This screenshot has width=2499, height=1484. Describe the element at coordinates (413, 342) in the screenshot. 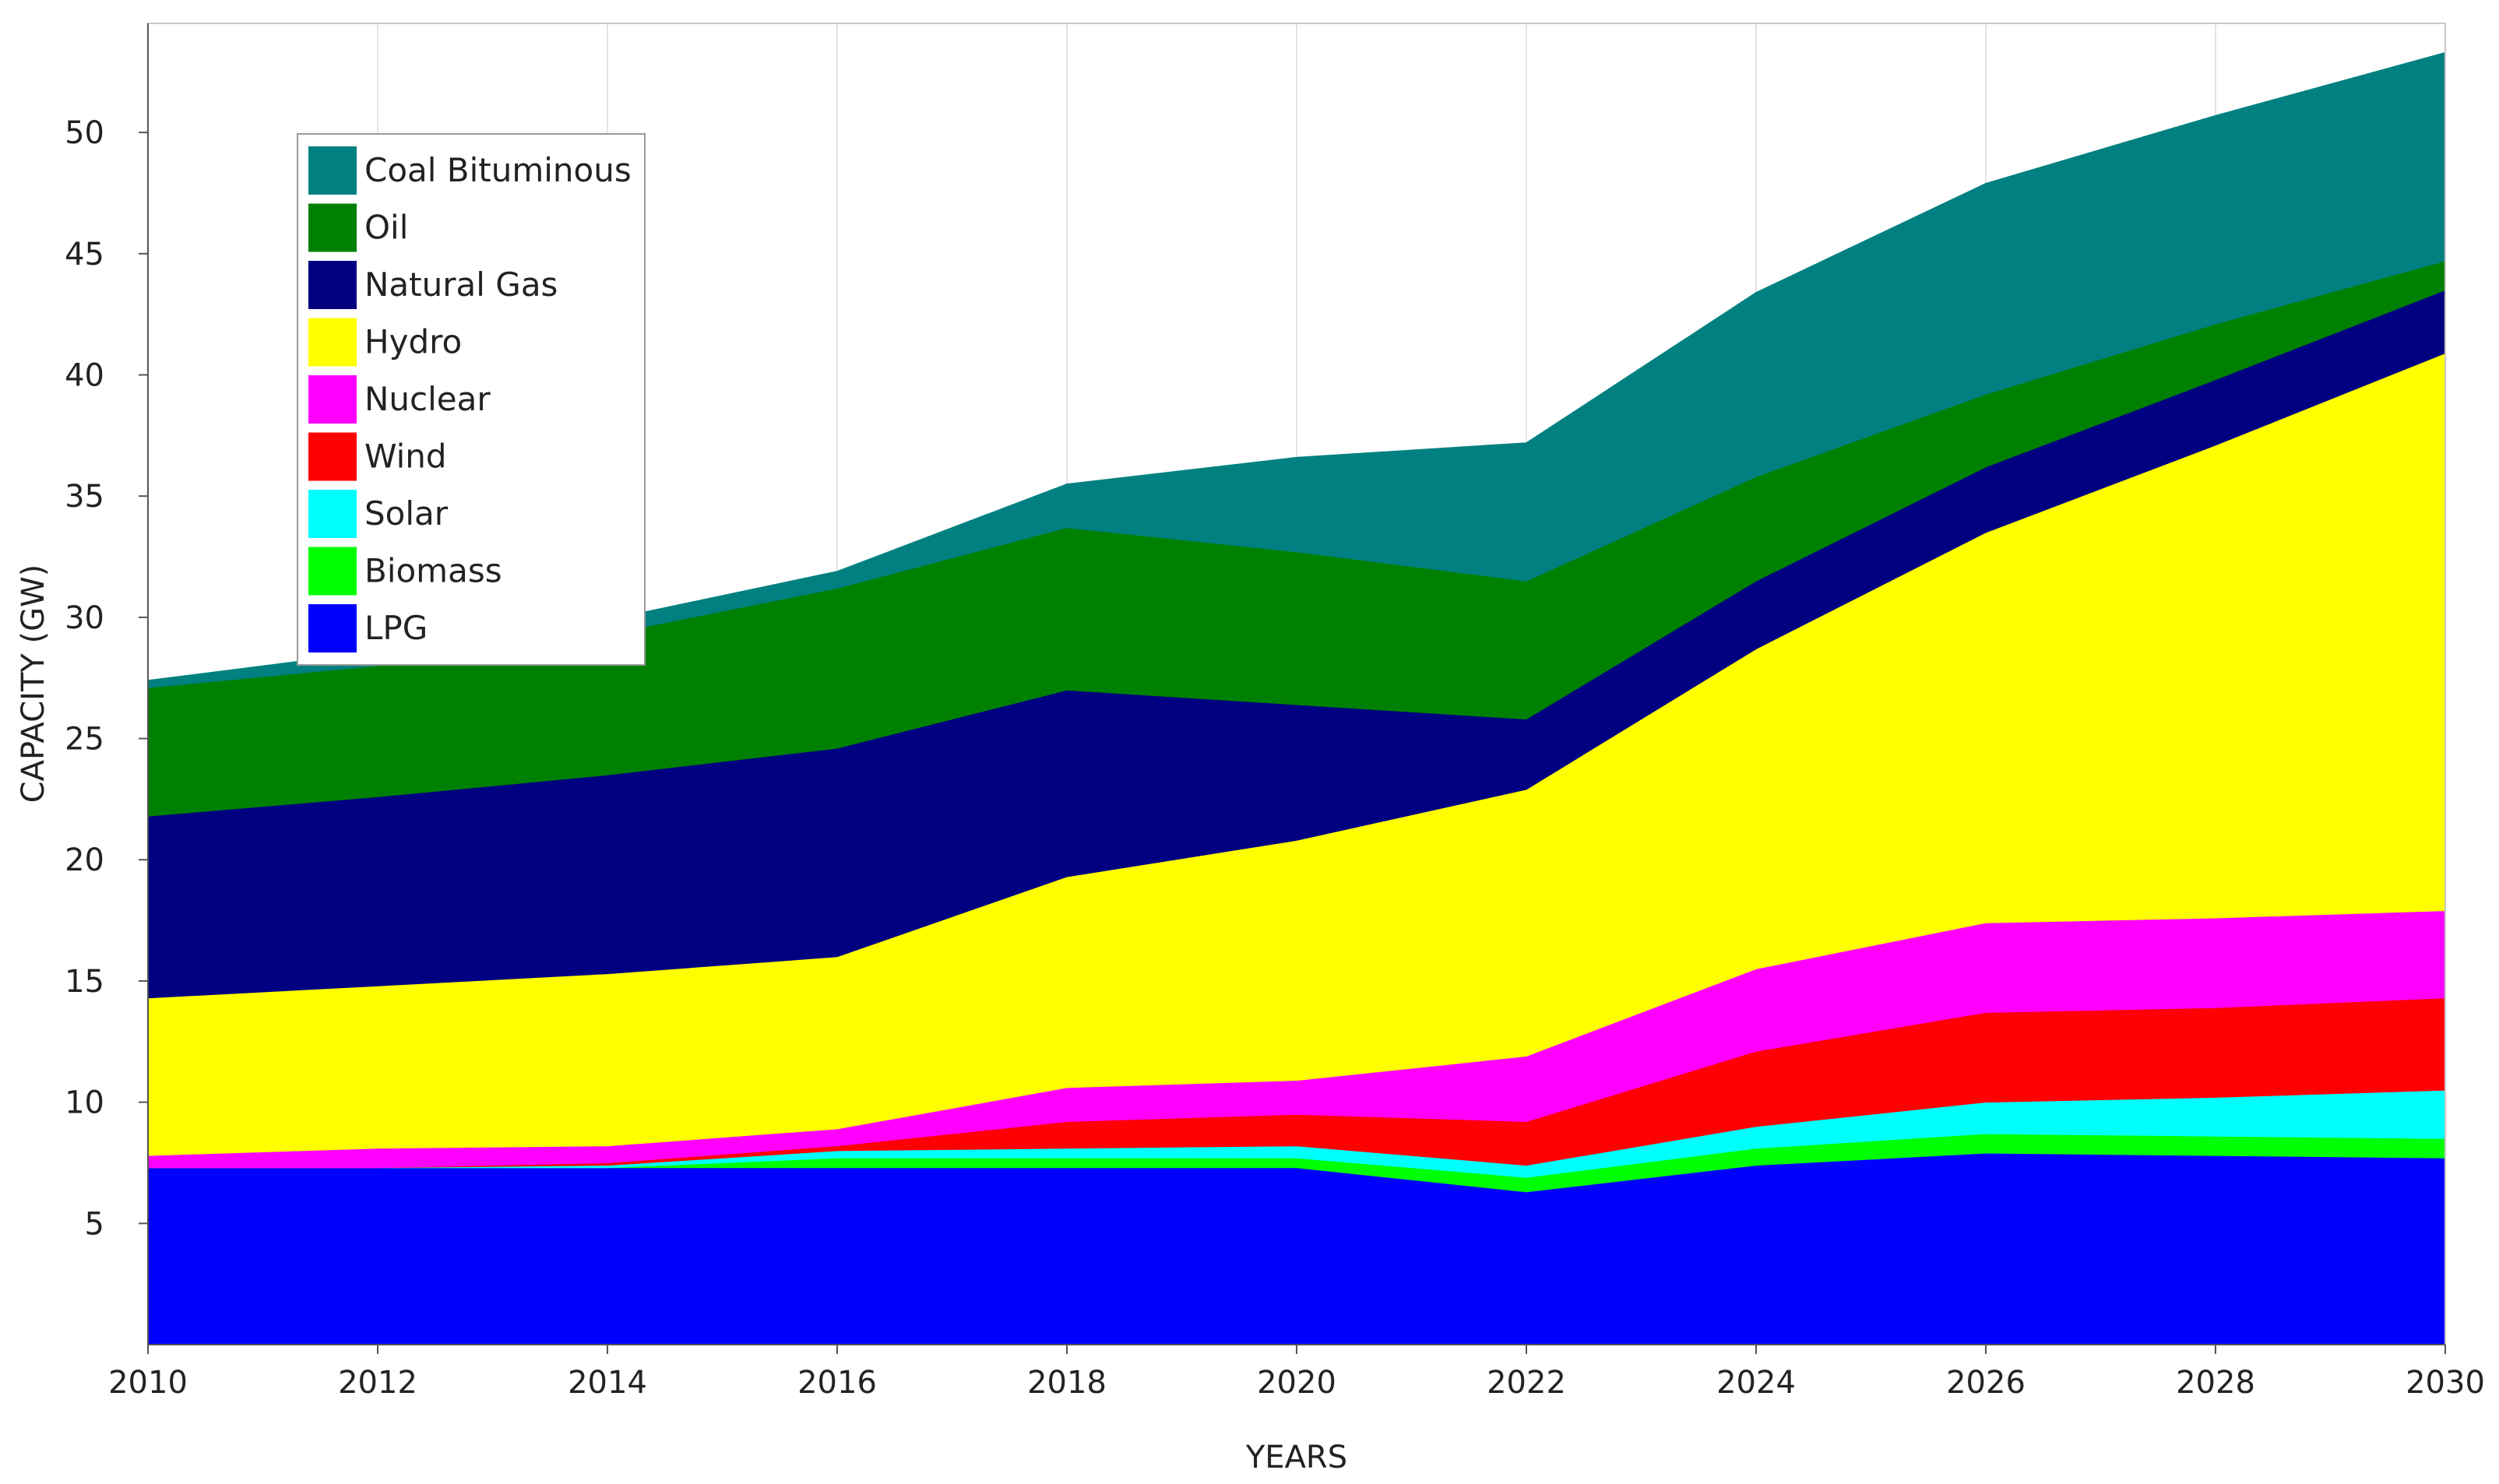

I see `legend-label: Hydro` at that location.